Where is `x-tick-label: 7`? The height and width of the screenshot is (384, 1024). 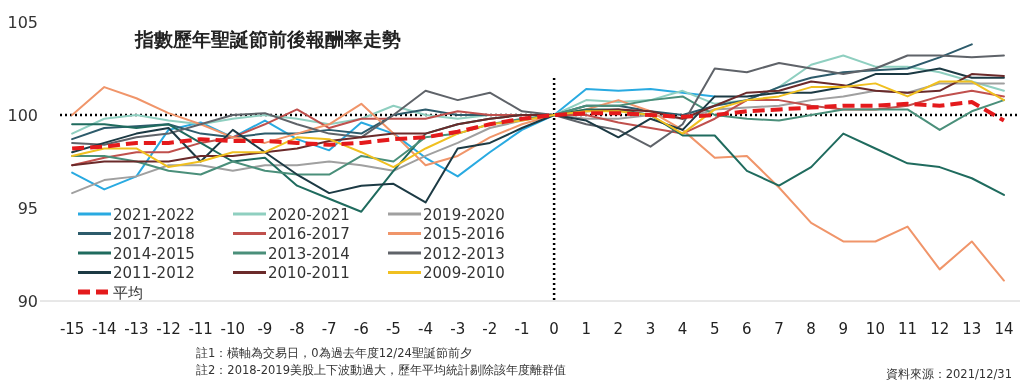
x-tick-label: 7 is located at coordinates (779, 329).